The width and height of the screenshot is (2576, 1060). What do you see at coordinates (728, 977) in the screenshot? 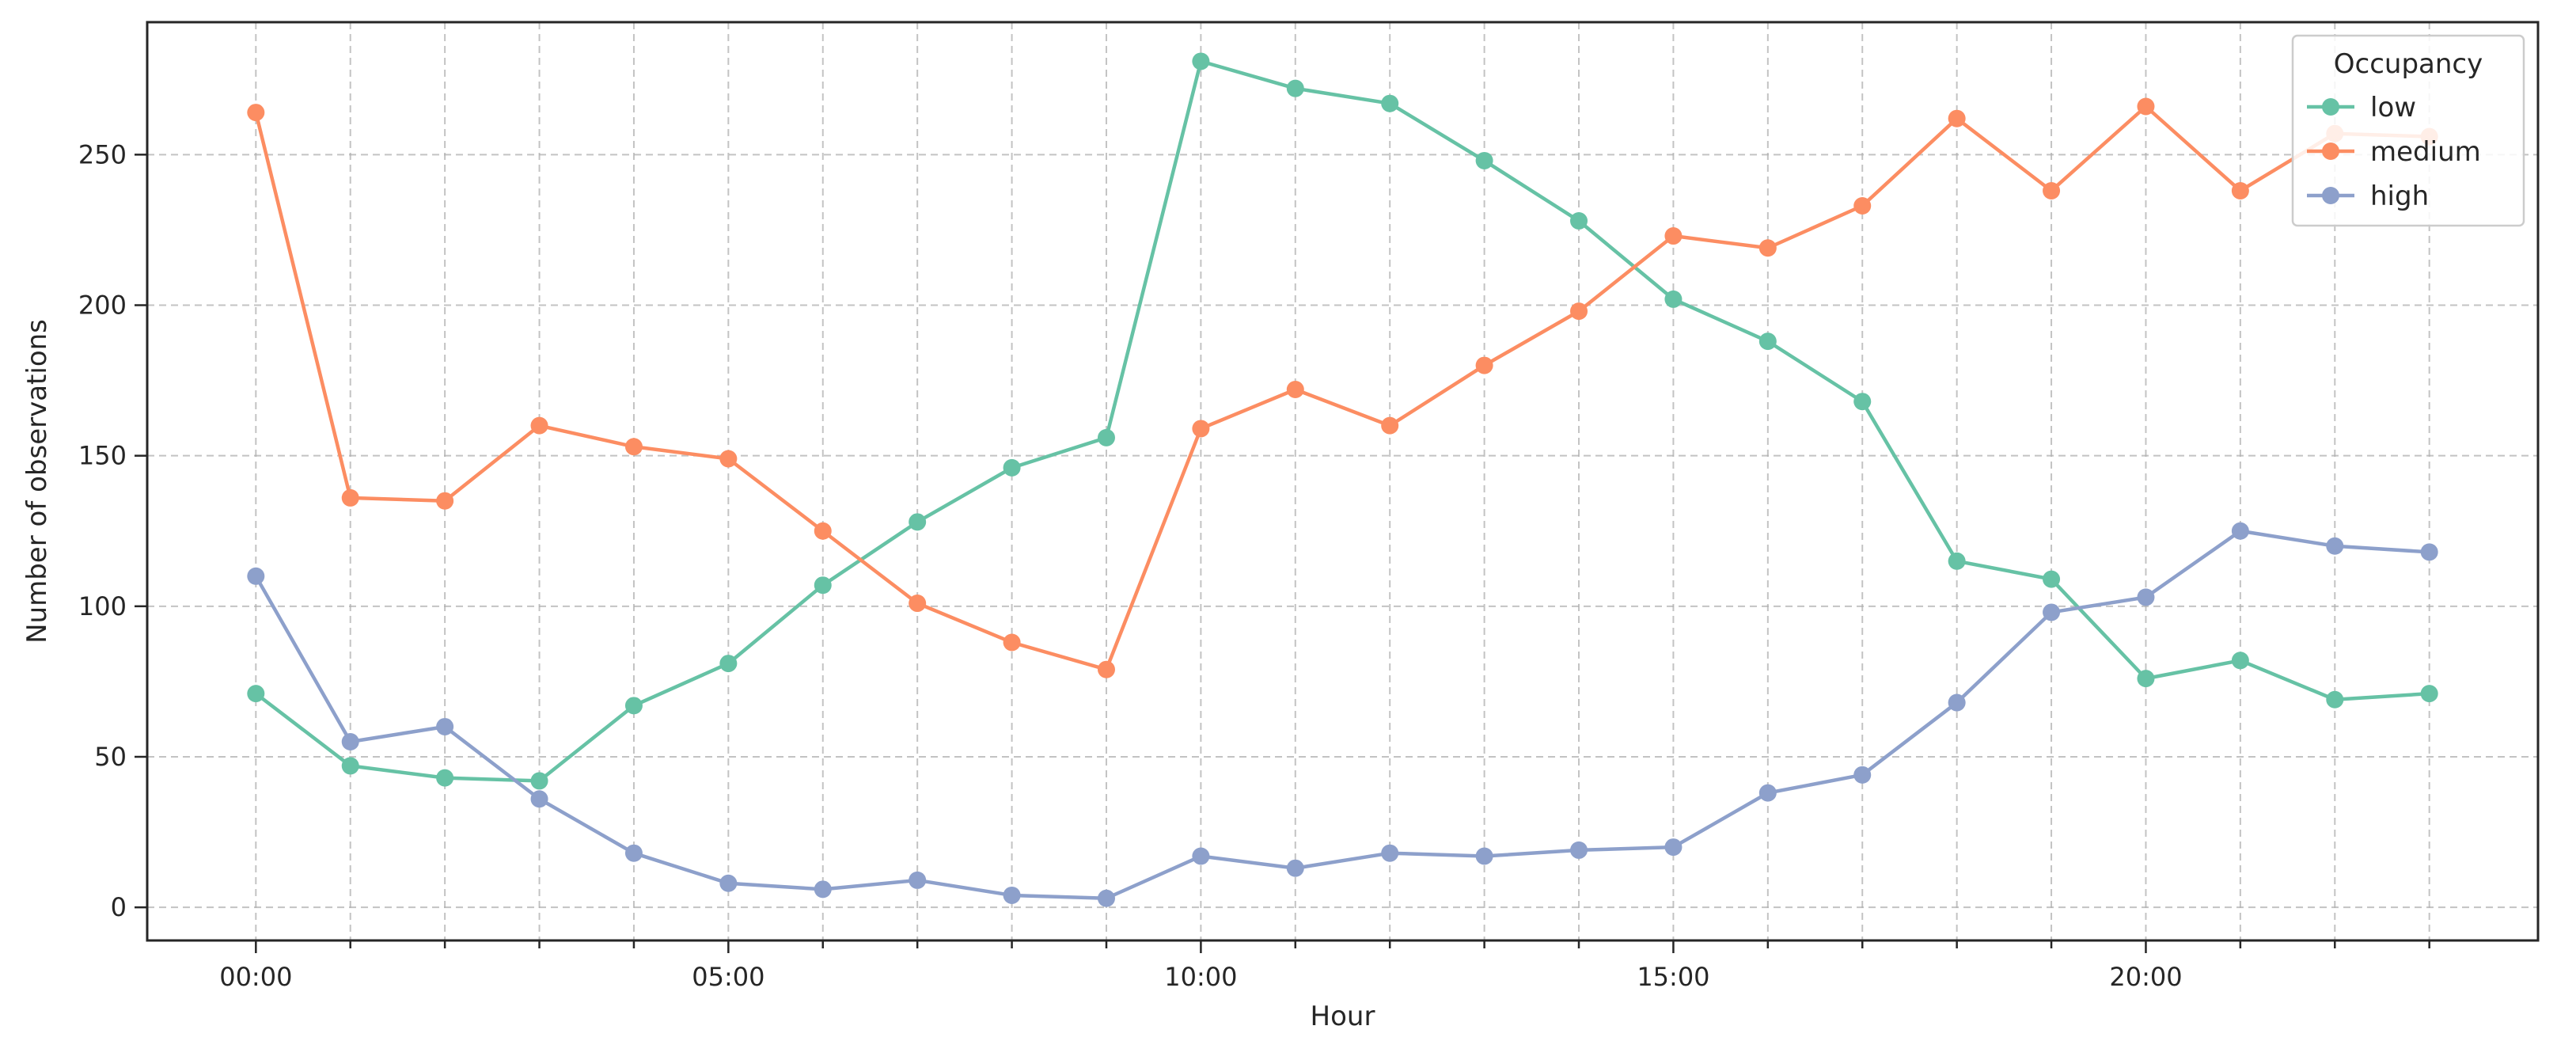
I see `x-tick-label: 05:00` at bounding box center [728, 977].